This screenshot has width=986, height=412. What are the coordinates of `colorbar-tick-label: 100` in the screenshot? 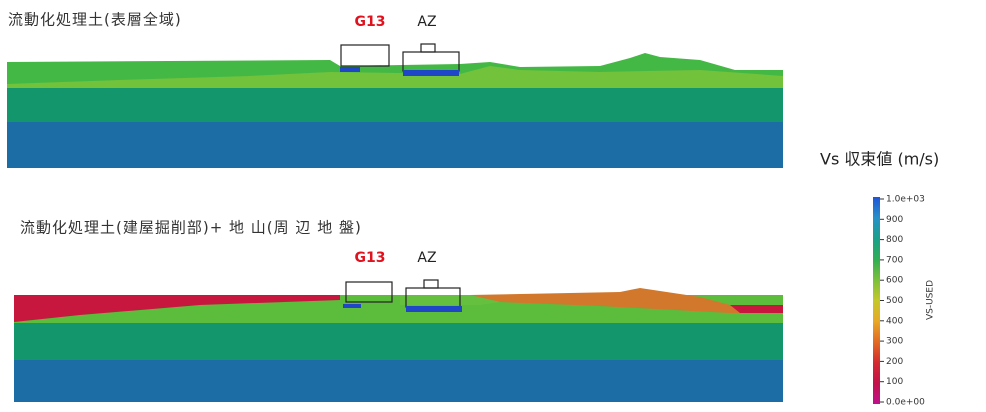 It's located at (894, 382).